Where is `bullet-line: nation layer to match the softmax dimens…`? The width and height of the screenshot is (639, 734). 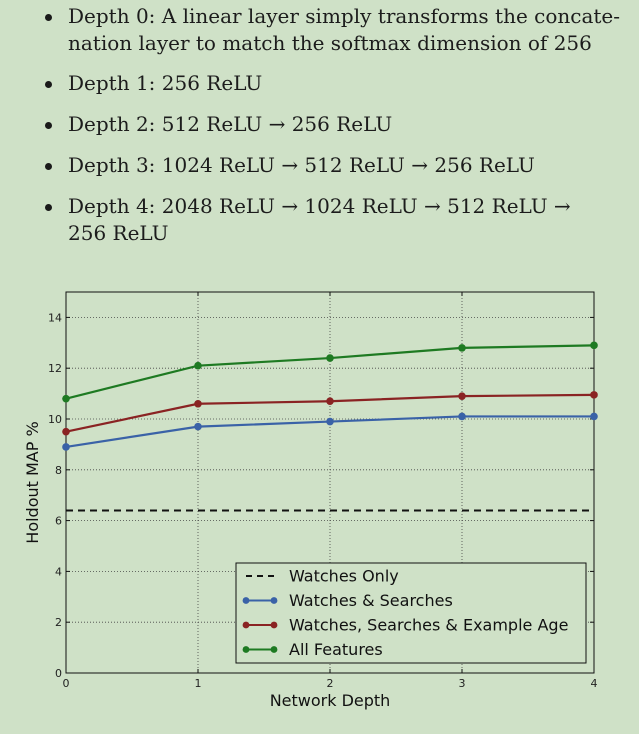
bullet-line: nation layer to match the softmax dimens… is located at coordinates (330, 43).